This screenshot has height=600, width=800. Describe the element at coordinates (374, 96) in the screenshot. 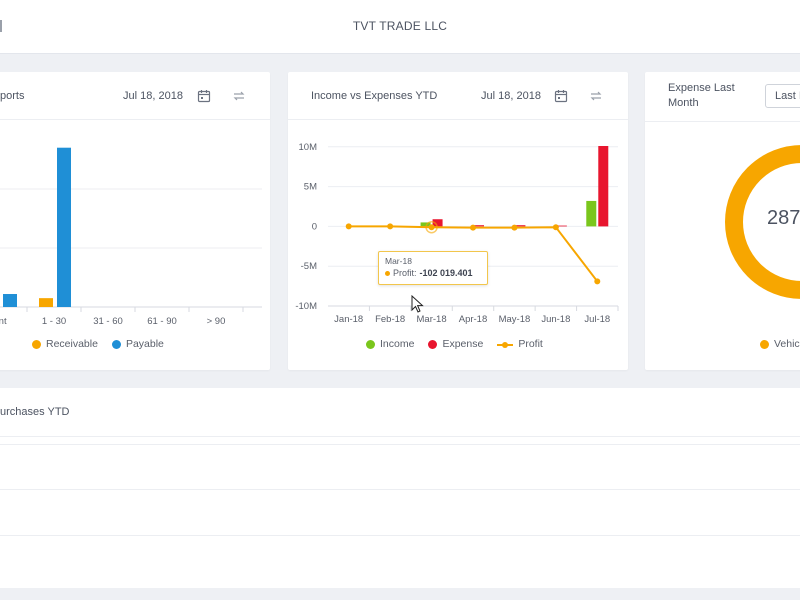

I see `income-card-title: Income vs Expenses YTD` at that location.